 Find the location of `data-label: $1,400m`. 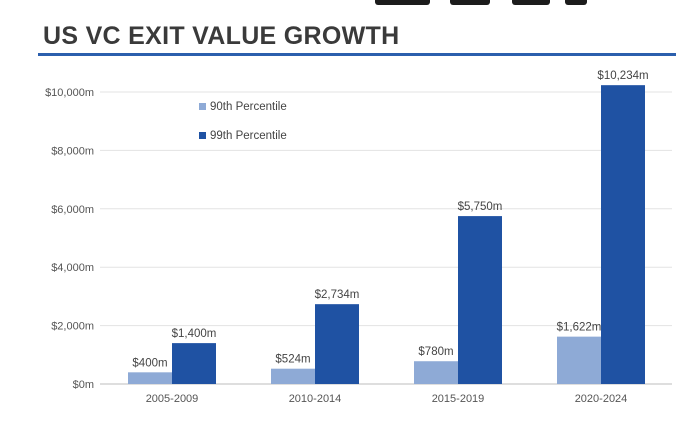

data-label: $1,400m is located at coordinates (194, 334).